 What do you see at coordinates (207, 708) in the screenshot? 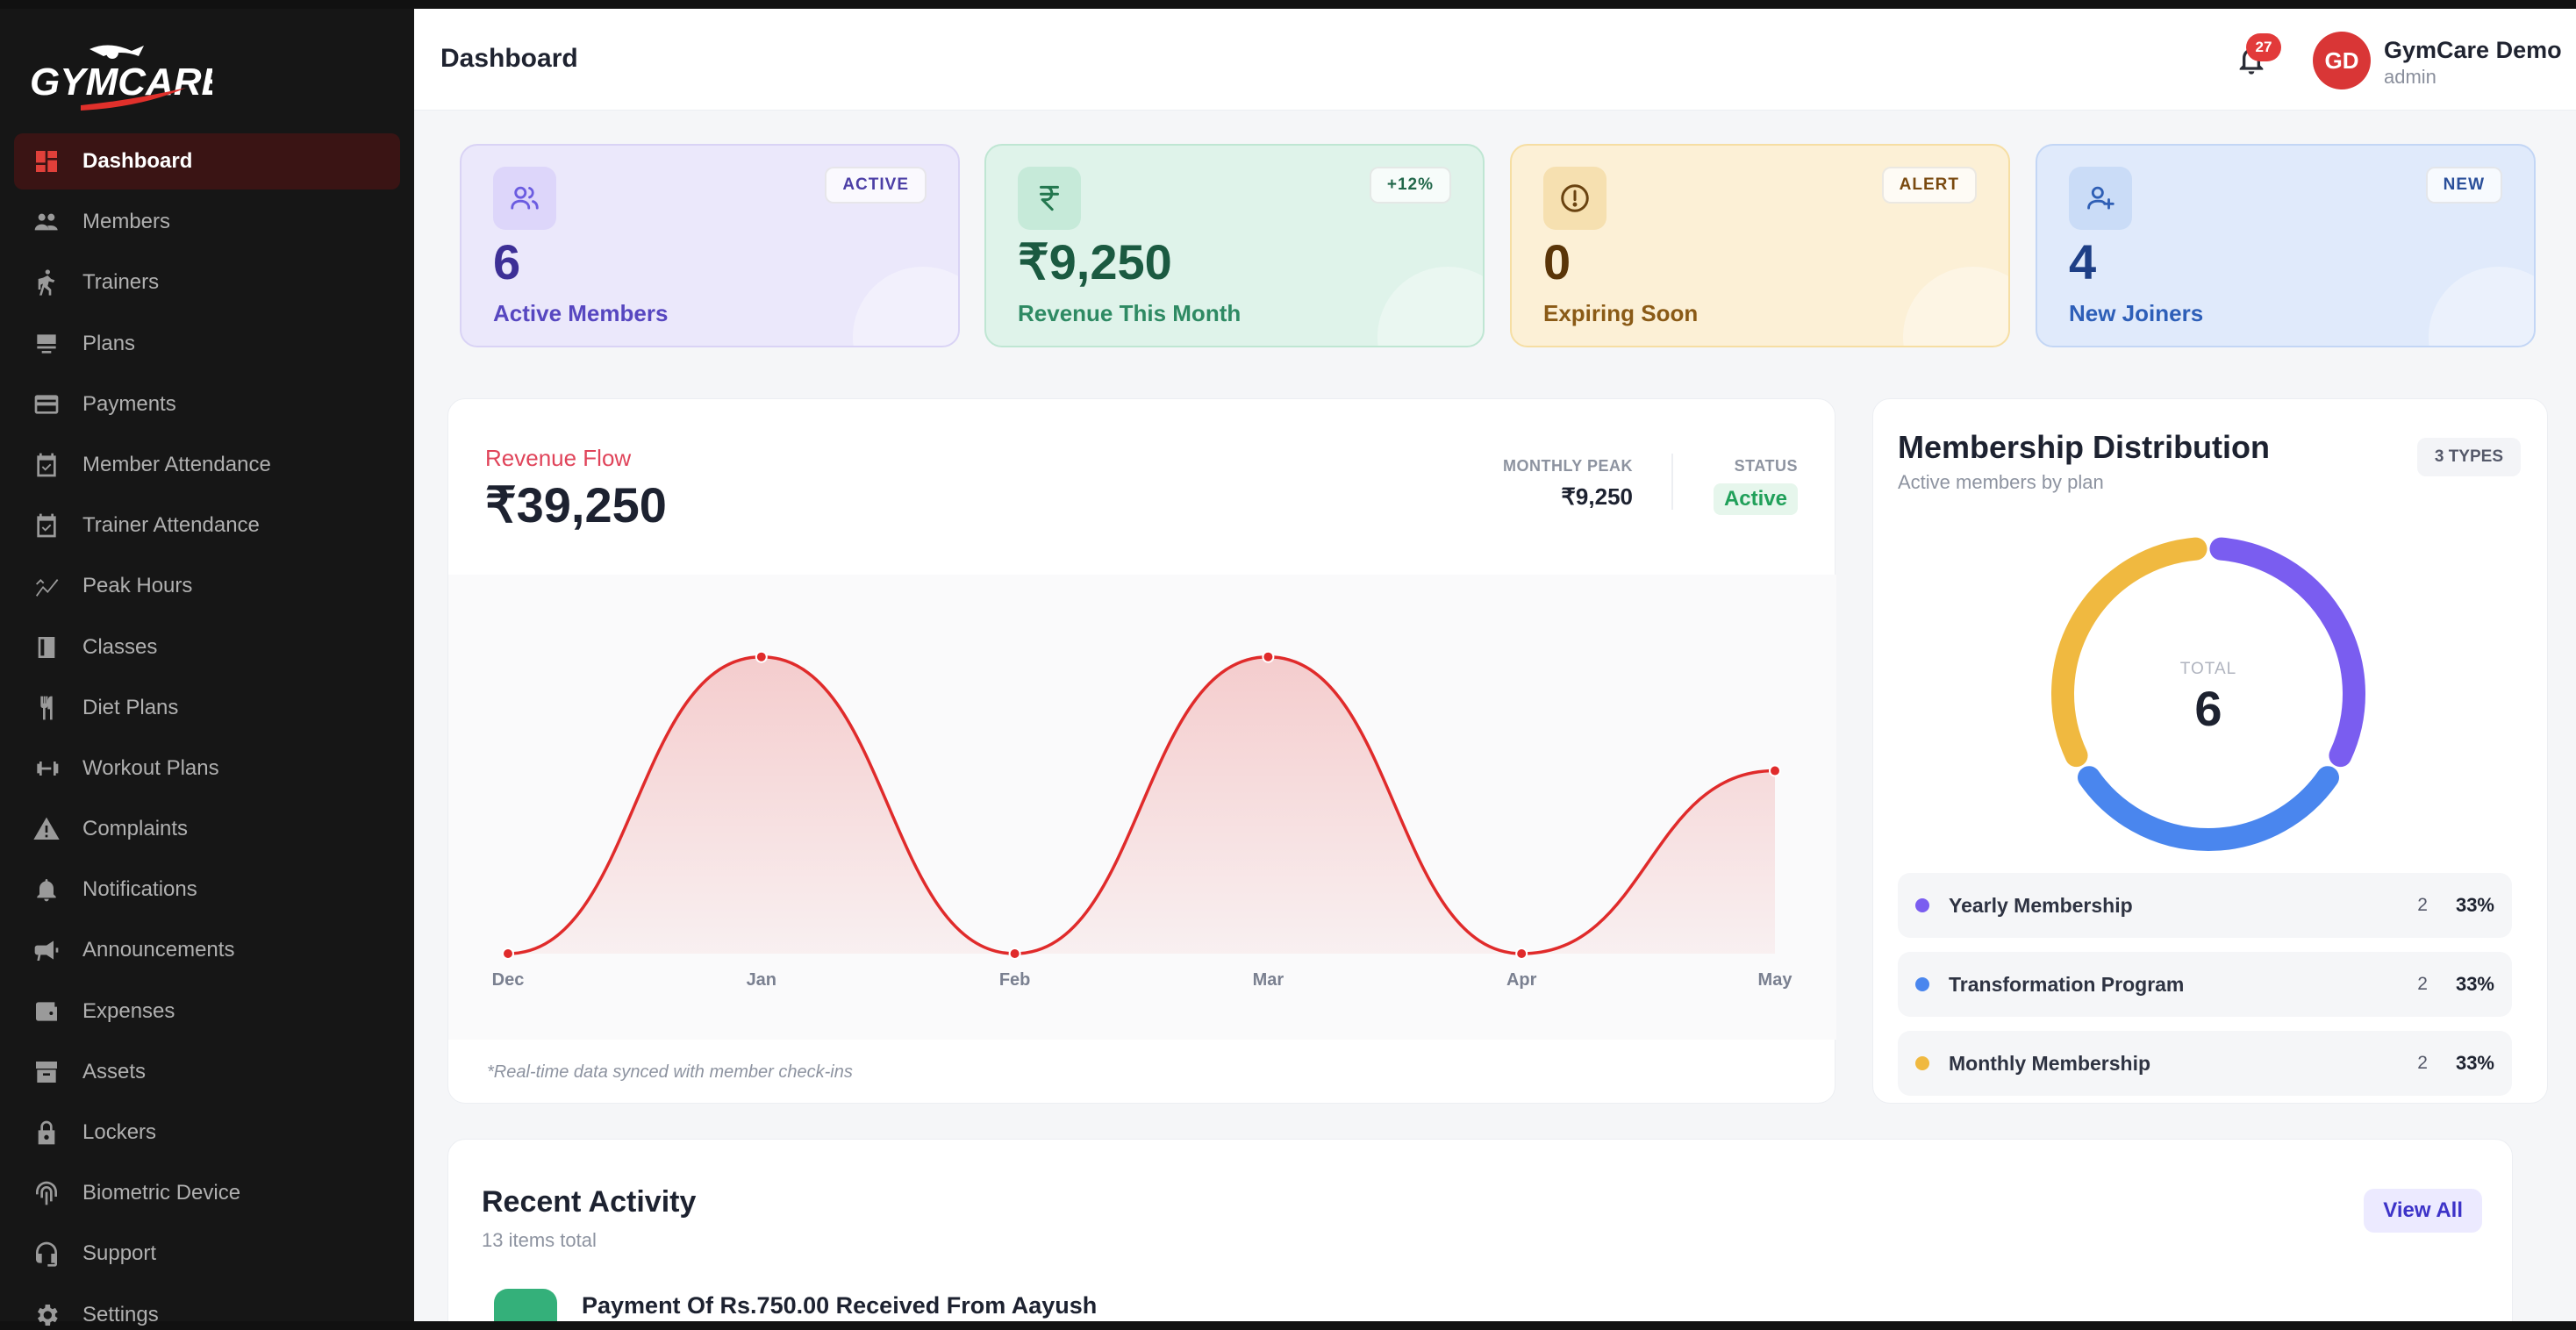
I see `sidebar-item-diet-plans: Diet Plans` at bounding box center [207, 708].